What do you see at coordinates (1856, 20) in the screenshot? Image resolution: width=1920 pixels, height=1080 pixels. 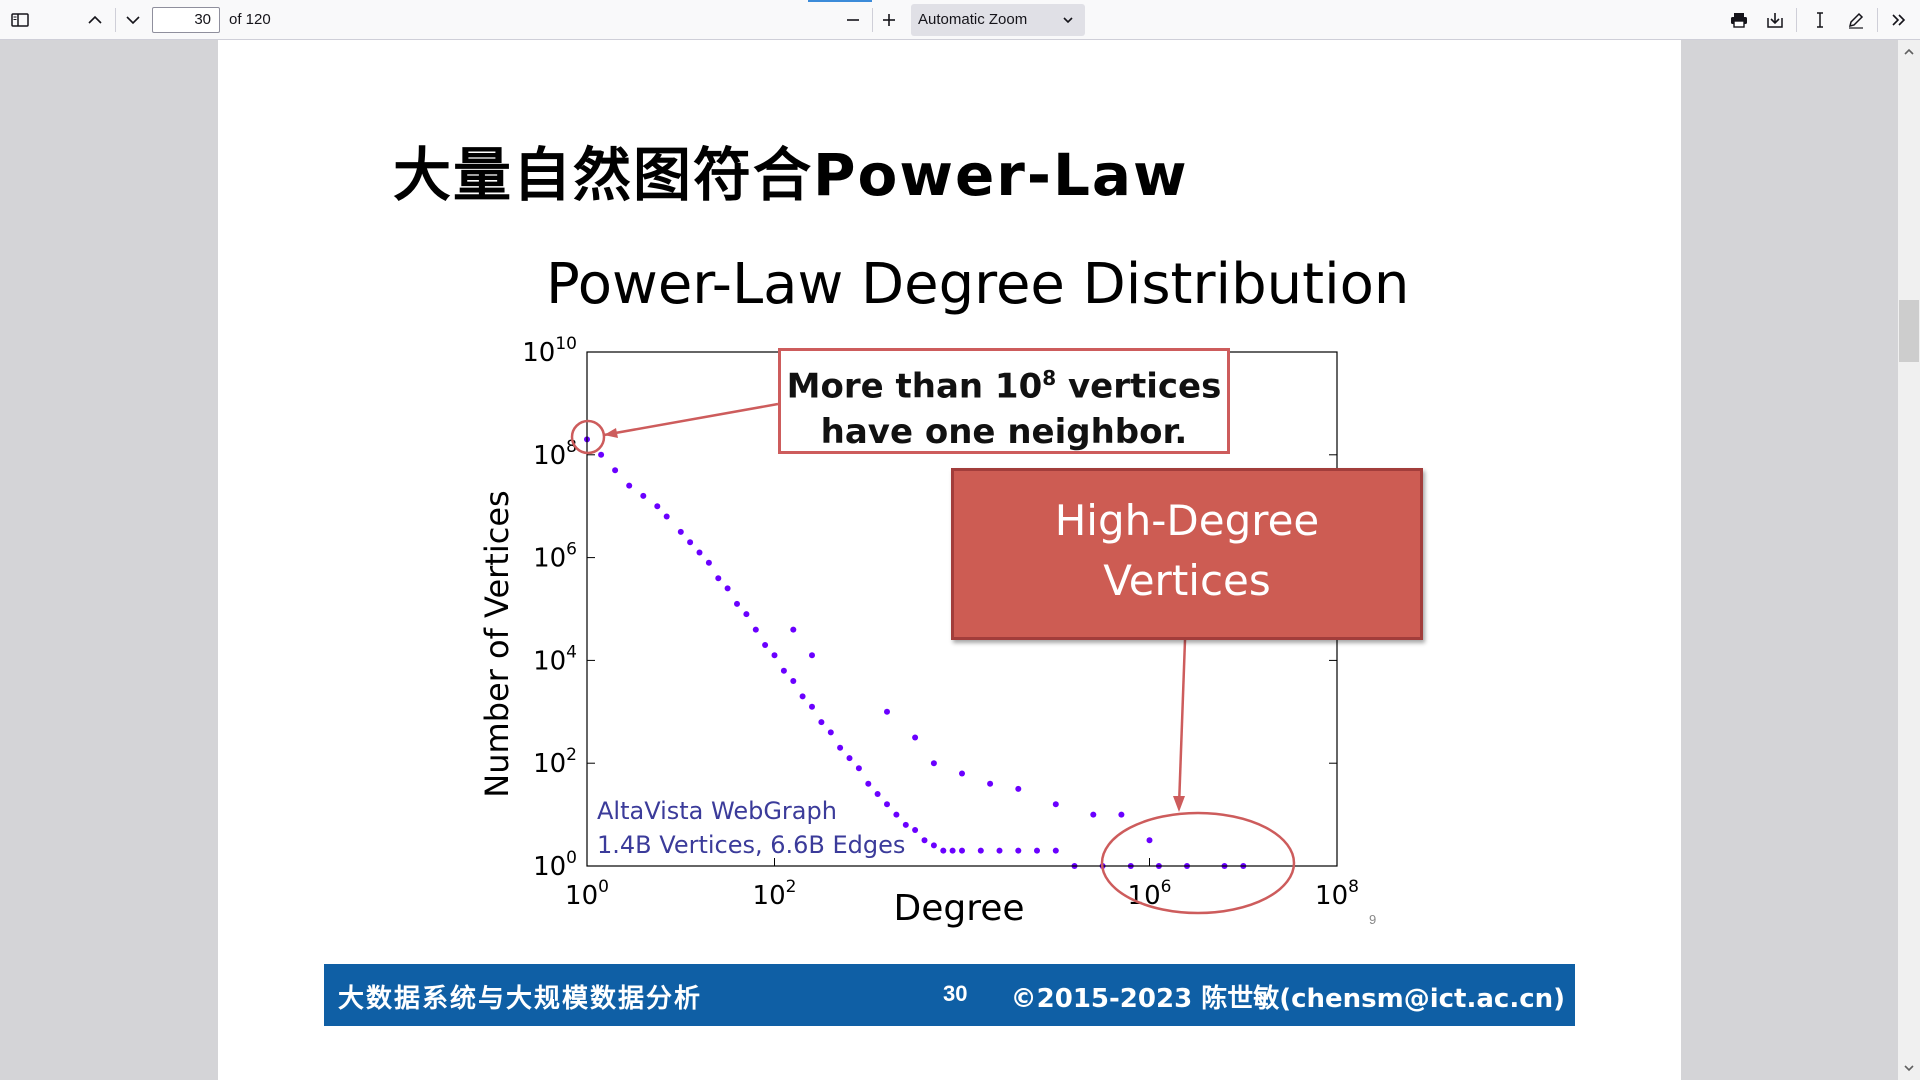 I see `pen-icon` at bounding box center [1856, 20].